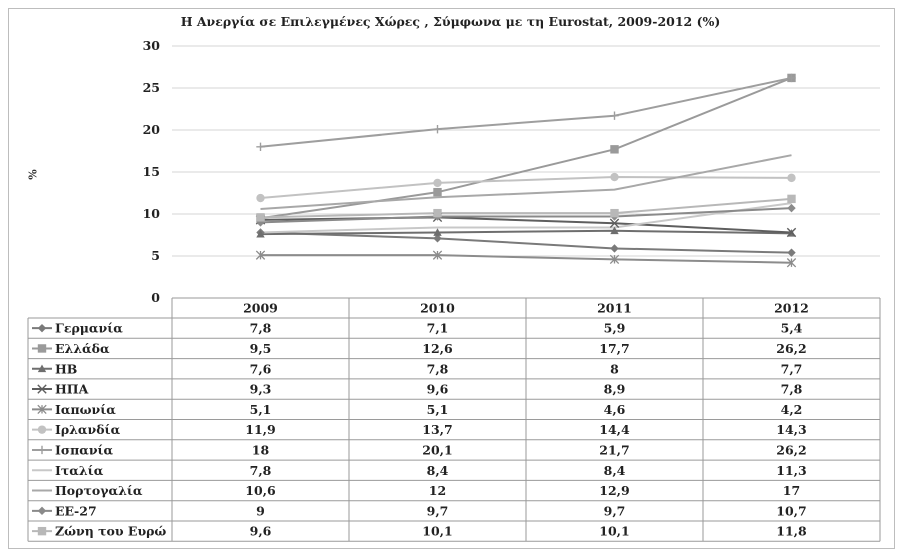 The image size is (901, 551). I want to click on x-category-label: 2010, so click(437, 308).